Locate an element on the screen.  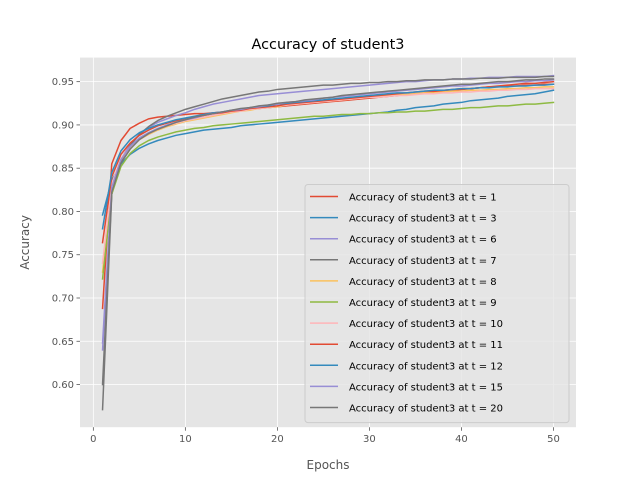
legend-label-9: Accuracy of student3 at t = 15 is located at coordinates (426, 387).